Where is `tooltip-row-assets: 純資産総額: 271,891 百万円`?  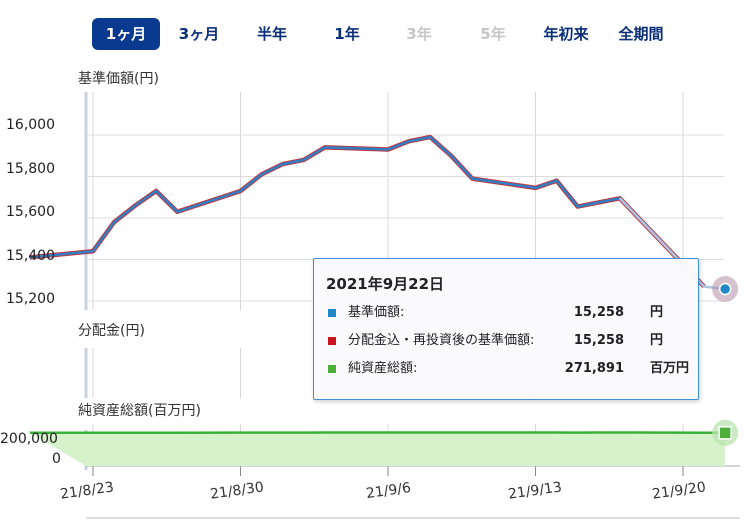
tooltip-row-assets: 純資産総額: 271,891 百万円 is located at coordinates (509, 369).